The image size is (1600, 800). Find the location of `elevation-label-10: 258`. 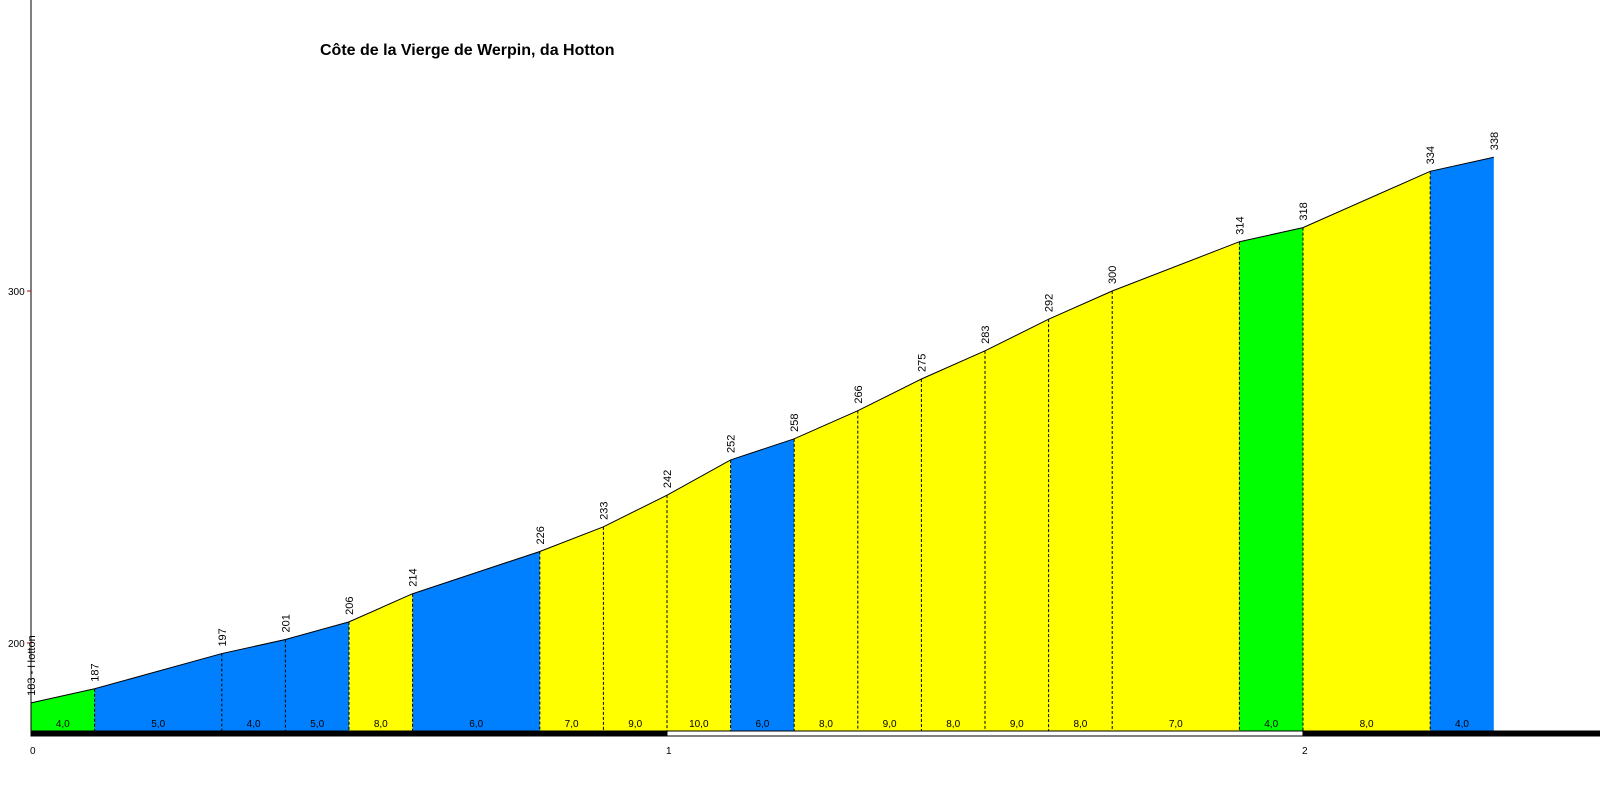

elevation-label-10: 258 is located at coordinates (795, 422).